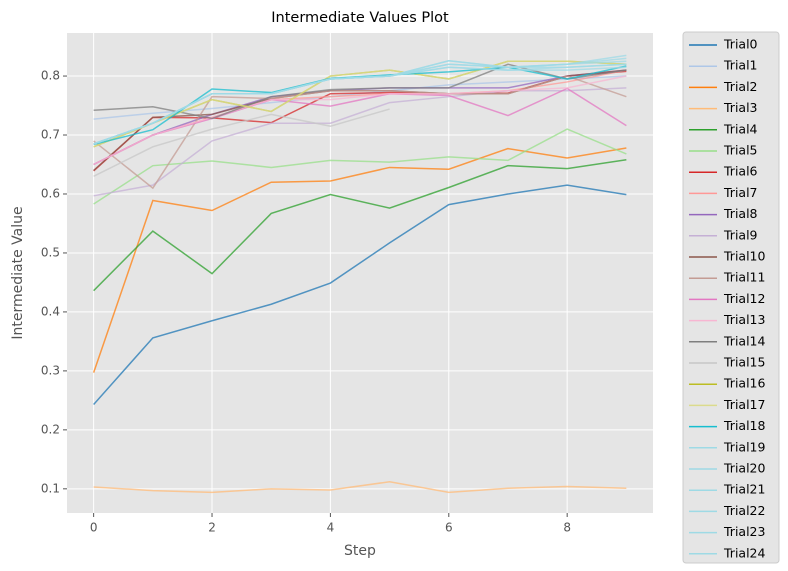 This screenshot has width=788, height=571. I want to click on legend-text: Trial20, so click(744, 468).